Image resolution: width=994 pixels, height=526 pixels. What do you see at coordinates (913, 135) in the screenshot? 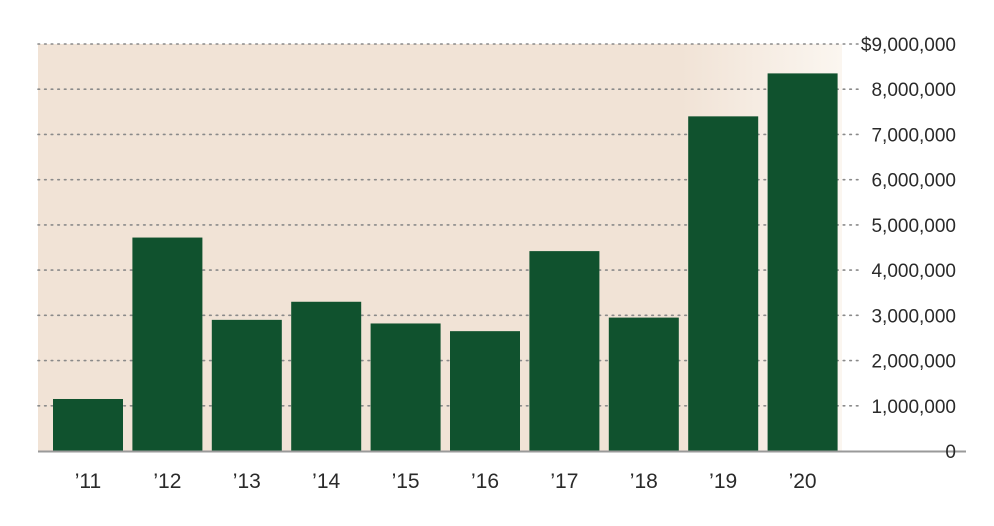
I see `y-tick-label: 7,000,000` at bounding box center [913, 135].